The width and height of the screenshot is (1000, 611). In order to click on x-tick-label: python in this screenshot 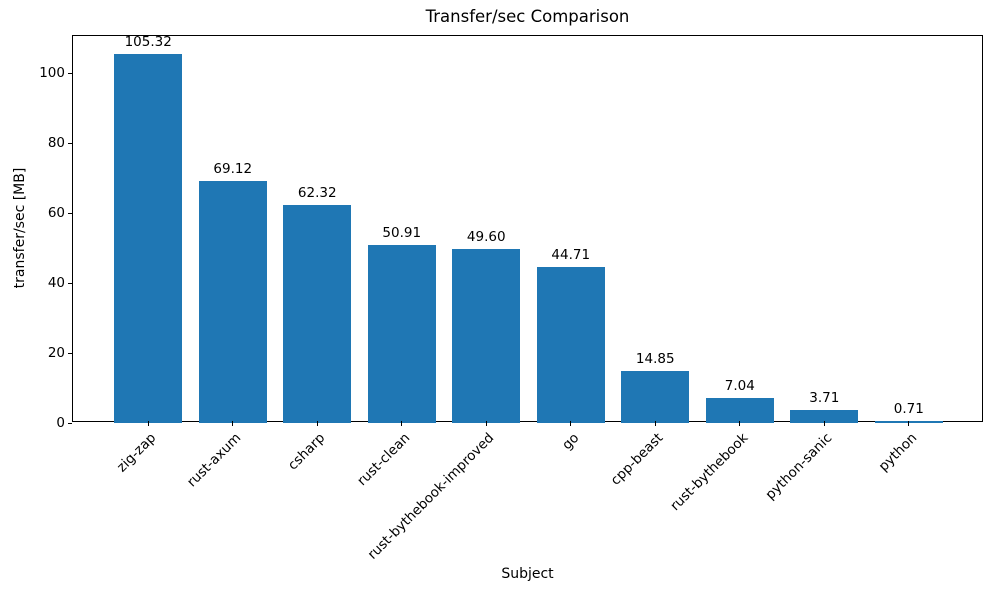, I will do `click(898, 452)`.